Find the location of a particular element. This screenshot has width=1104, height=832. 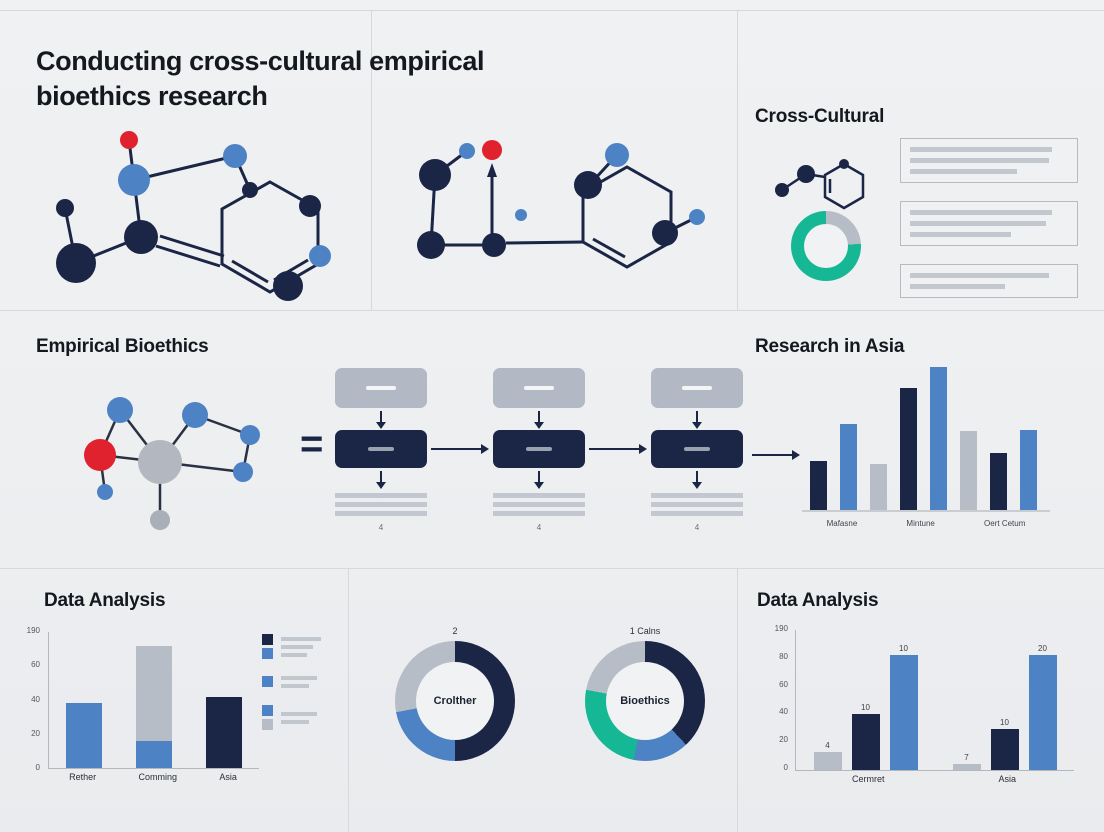

cc-cards is located at coordinates (989, 218).